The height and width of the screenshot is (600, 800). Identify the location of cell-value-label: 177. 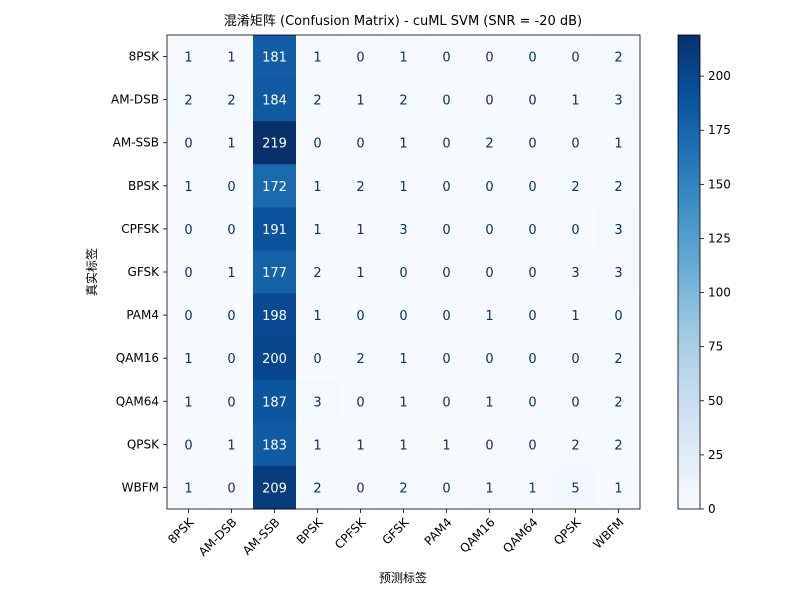
(274, 273).